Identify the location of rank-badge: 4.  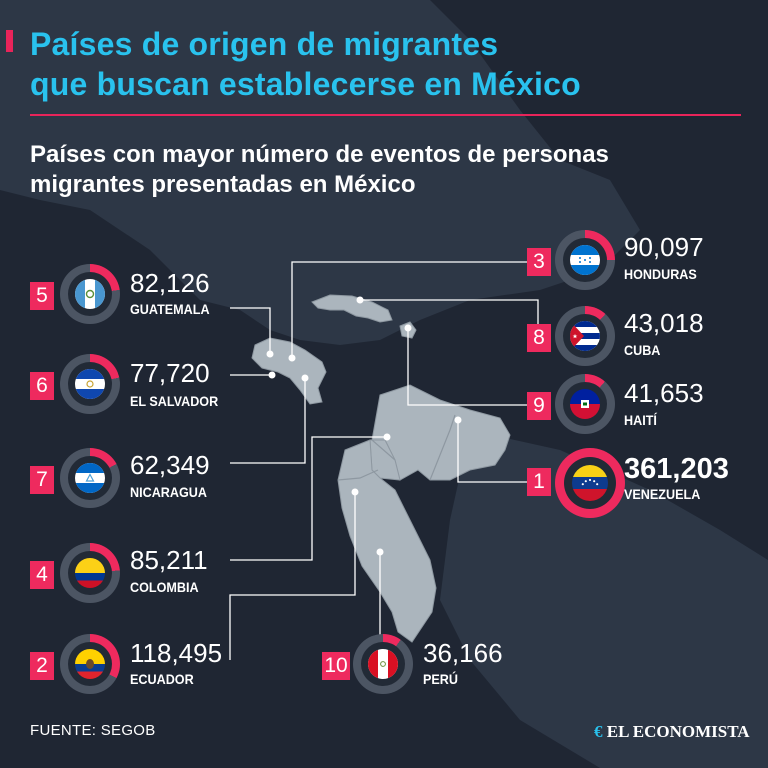
(42, 575).